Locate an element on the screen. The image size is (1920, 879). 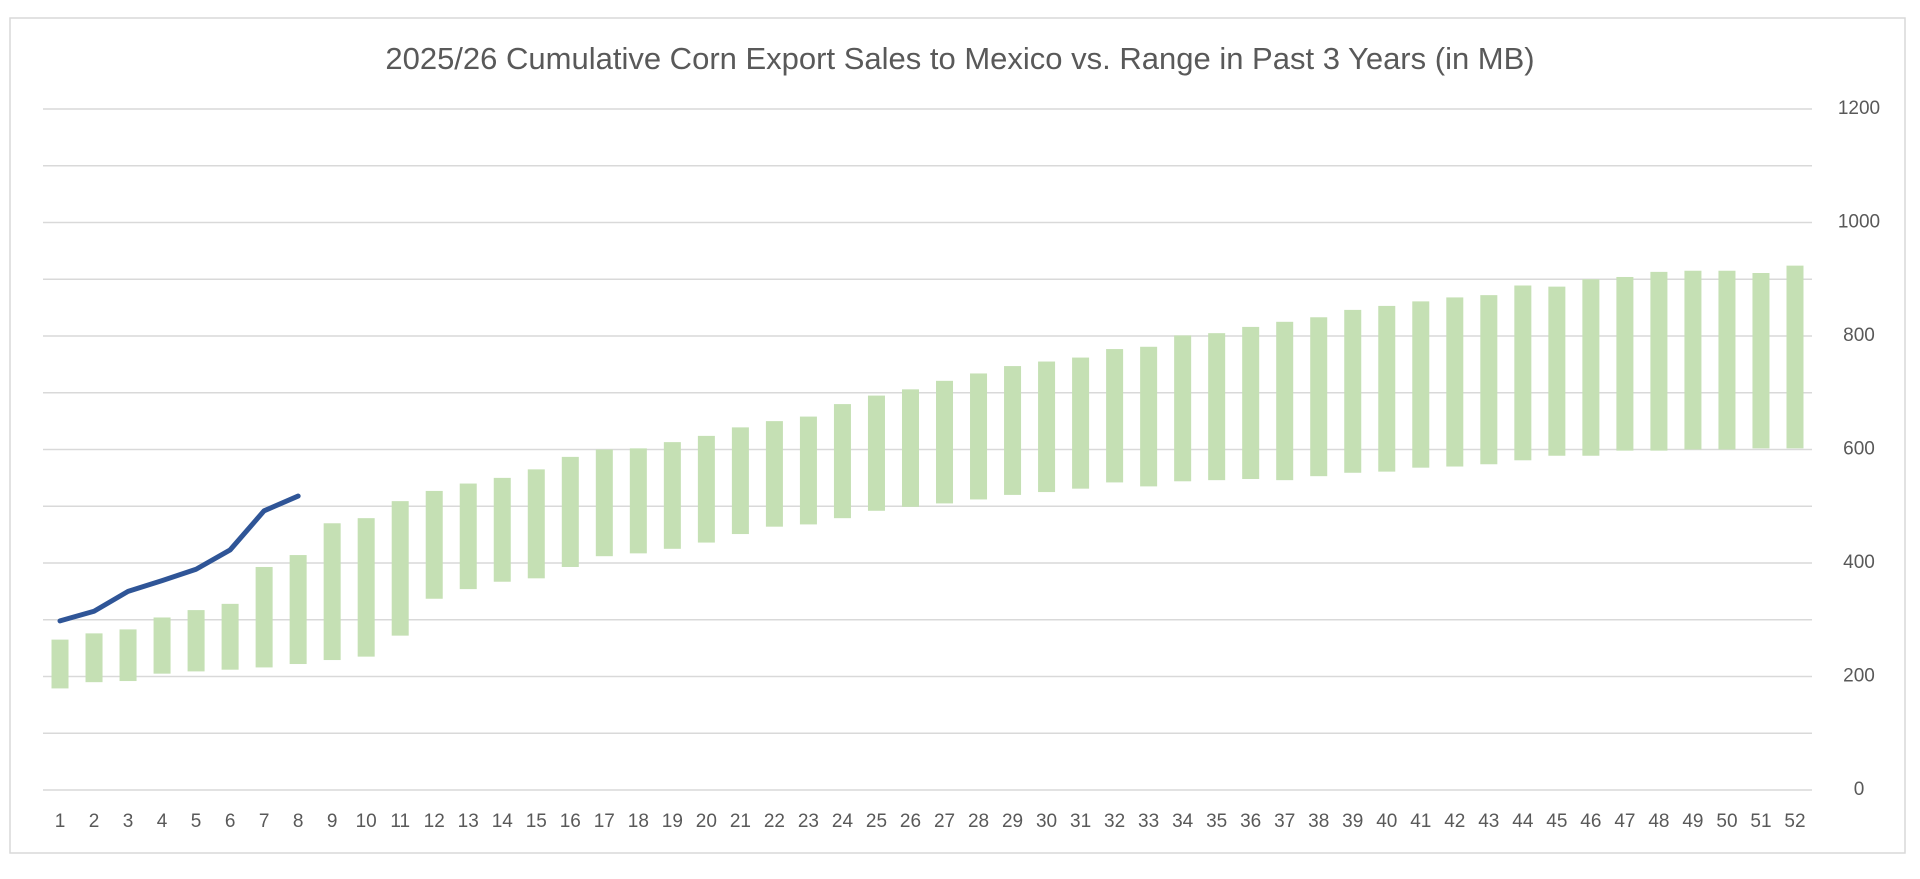
x-tick-label: 27 is located at coordinates (944, 821).